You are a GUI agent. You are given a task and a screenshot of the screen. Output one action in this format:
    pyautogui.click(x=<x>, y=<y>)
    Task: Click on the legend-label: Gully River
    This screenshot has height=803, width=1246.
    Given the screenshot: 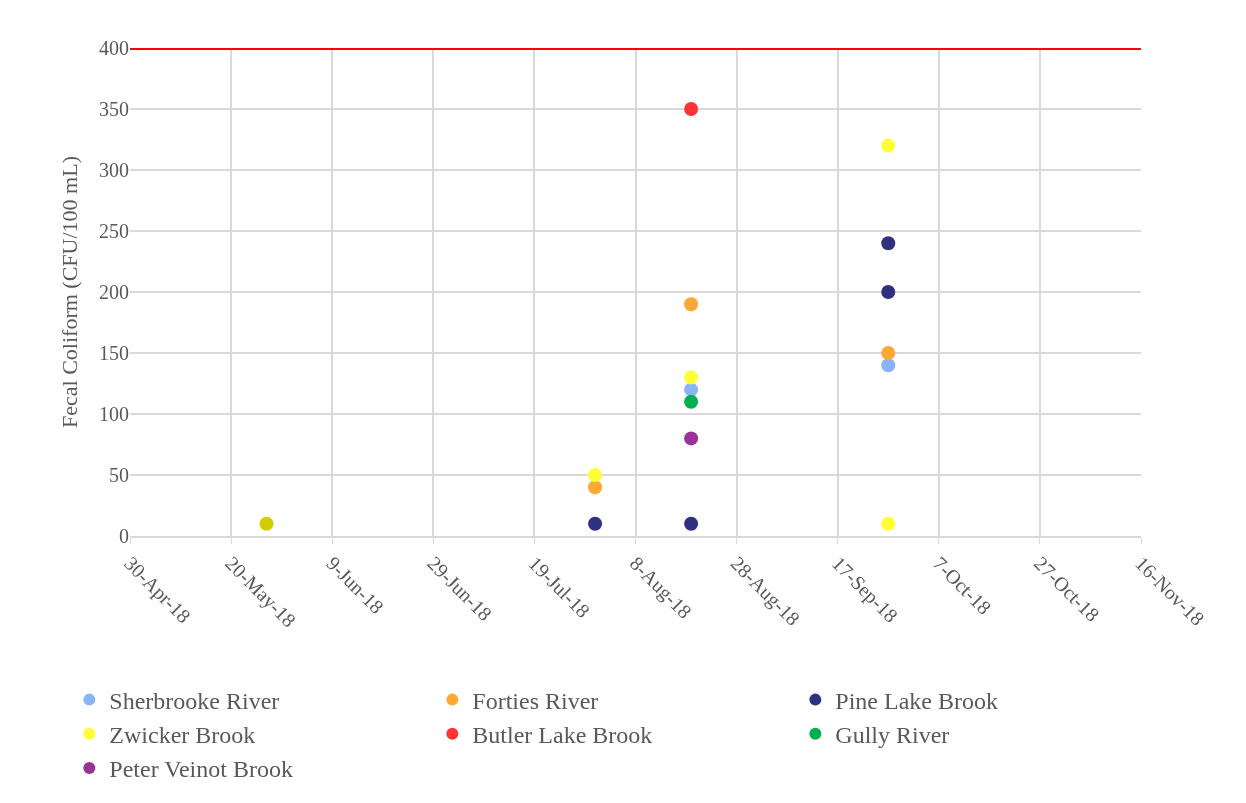 What is the action you would take?
    pyautogui.click(x=892, y=735)
    